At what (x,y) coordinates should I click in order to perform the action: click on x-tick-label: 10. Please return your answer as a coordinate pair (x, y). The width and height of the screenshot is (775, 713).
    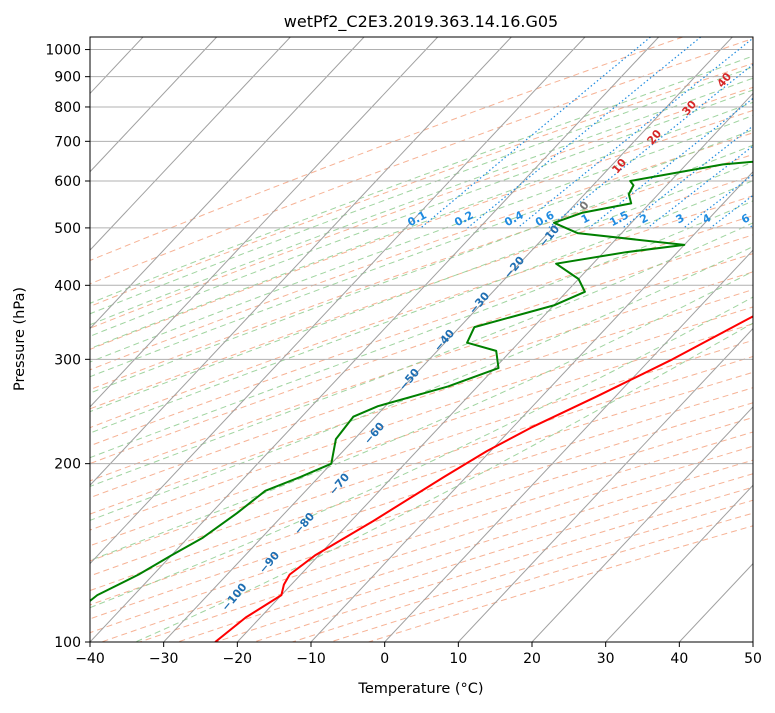
    Looking at the image, I should click on (458, 659).